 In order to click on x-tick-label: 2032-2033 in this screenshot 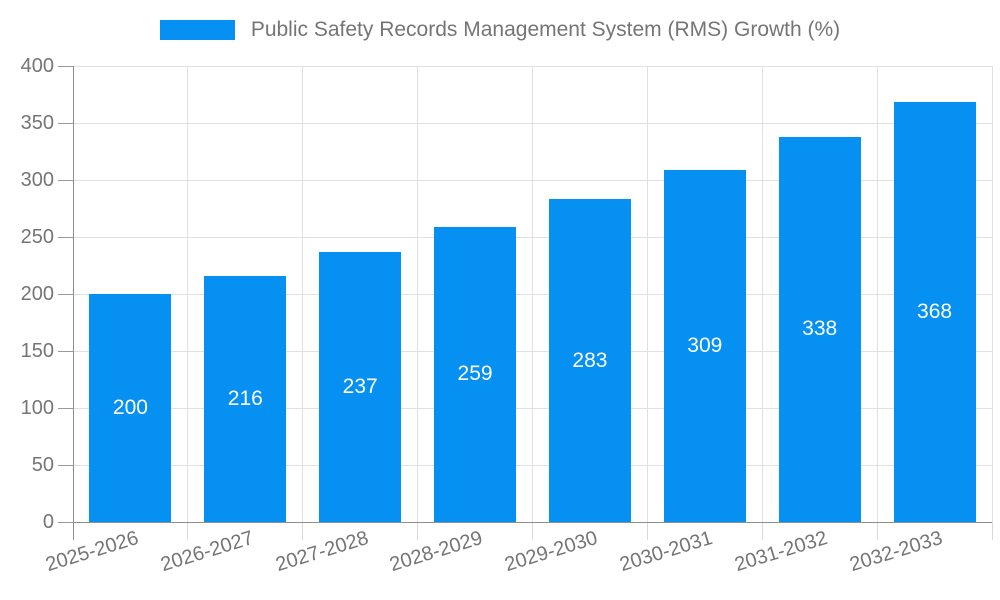, I will do `click(896, 552)`.